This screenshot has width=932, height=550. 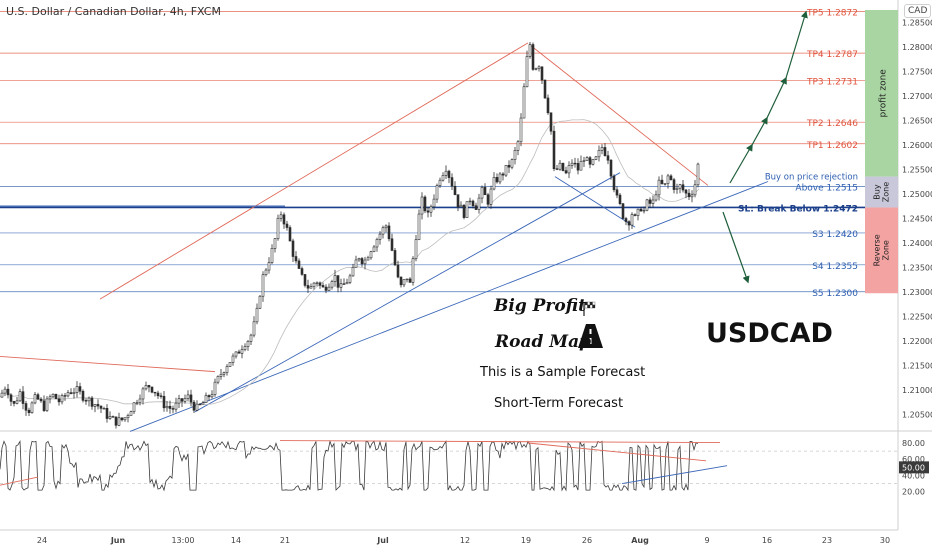 What do you see at coordinates (886, 250) in the screenshot?
I see `zone-label: Zone` at bounding box center [886, 250].